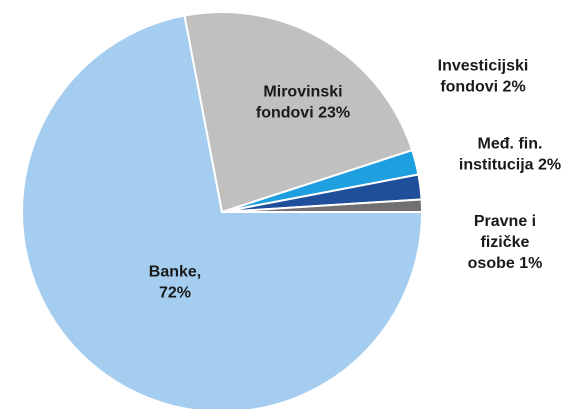 This screenshot has width=580, height=409. I want to click on slice-label: Međ. fin. institucija 2%, so click(510, 155).